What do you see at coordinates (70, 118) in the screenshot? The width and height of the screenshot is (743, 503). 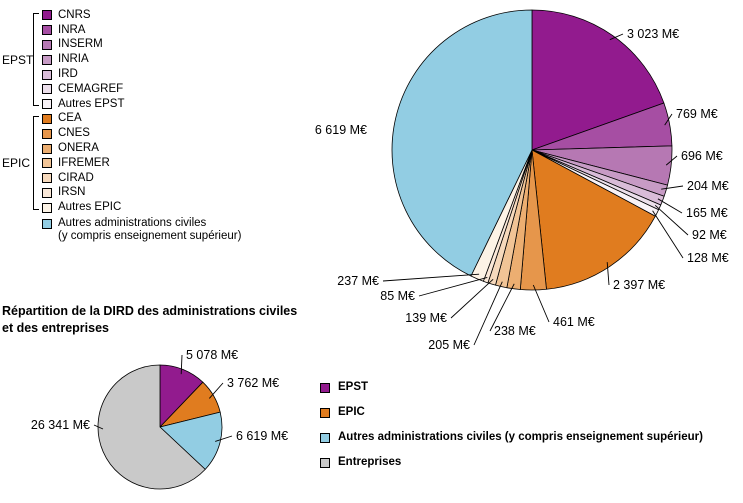 I see `legend-label: CEA` at bounding box center [70, 118].